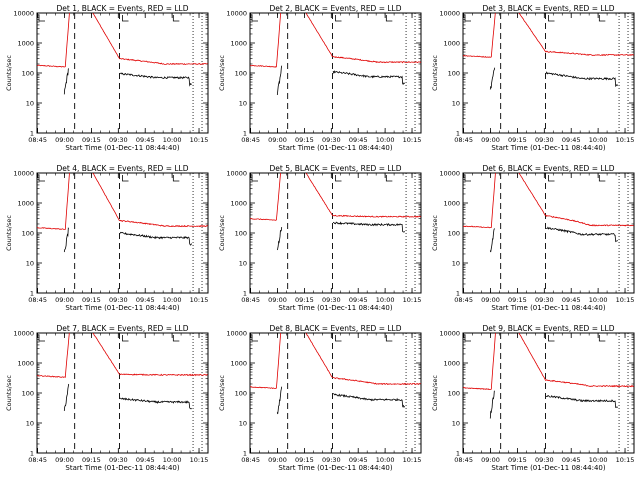  Describe the element at coordinates (122, 328) in the screenshot. I see `panel-title: Det 7, BLACK = Events, RED = LLD` at that location.